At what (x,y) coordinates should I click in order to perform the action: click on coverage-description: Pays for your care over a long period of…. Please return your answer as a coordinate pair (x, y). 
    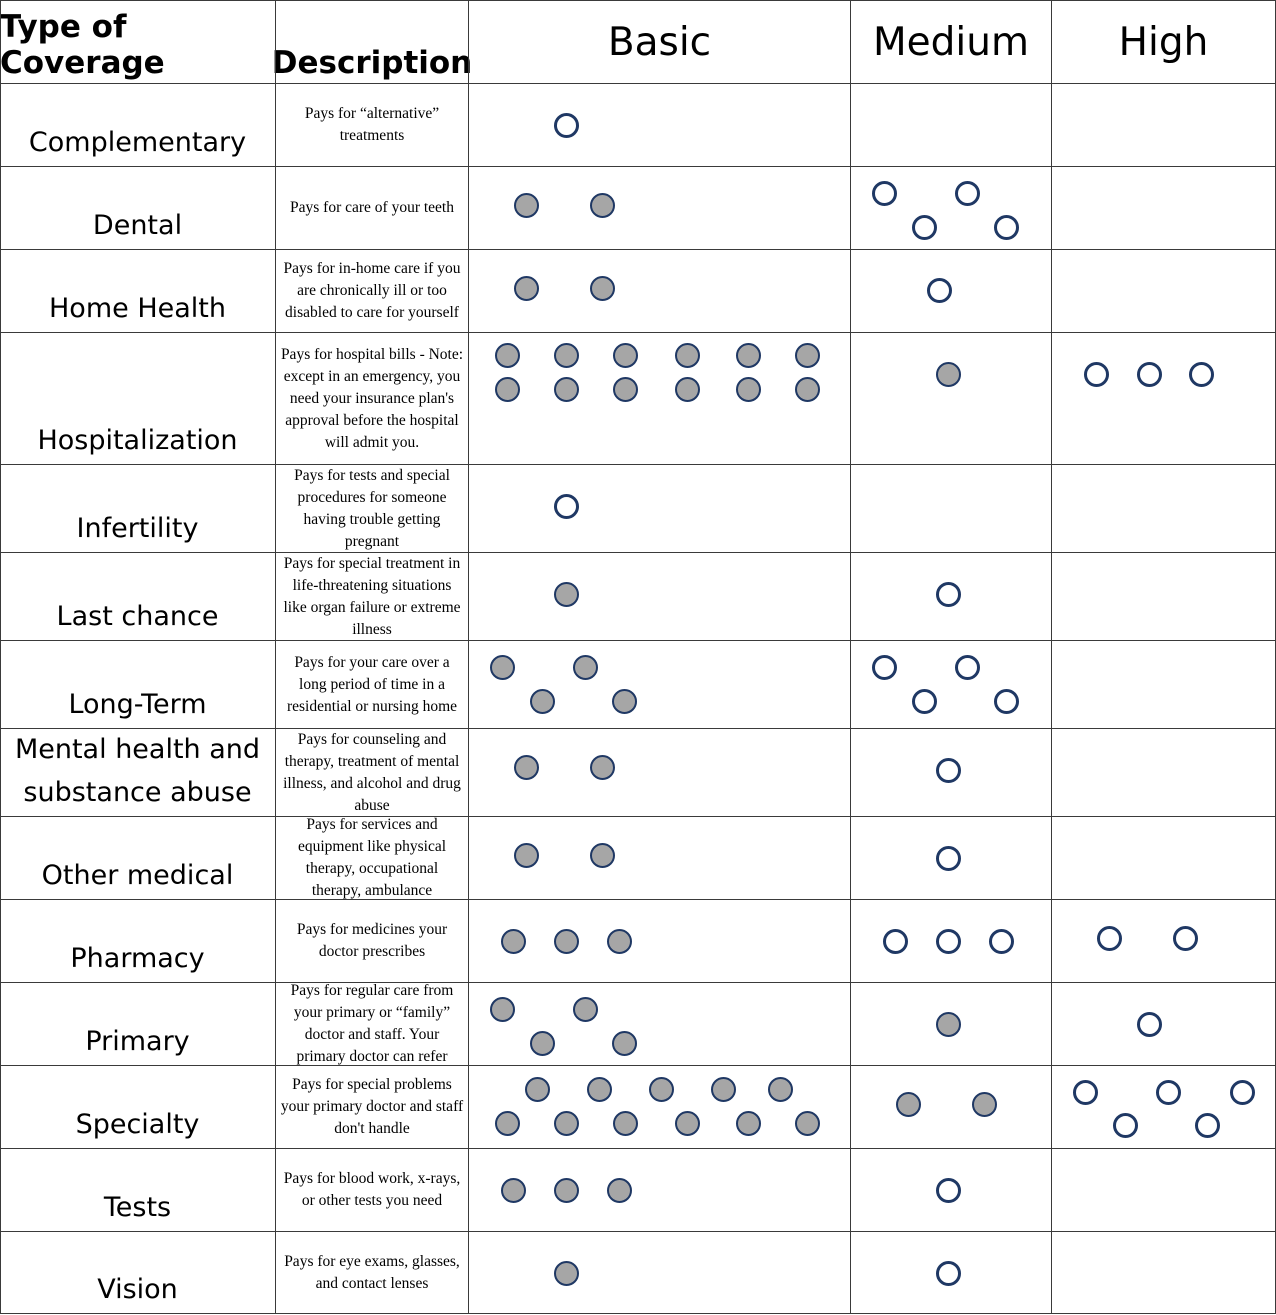
    Looking at the image, I should click on (372, 684).